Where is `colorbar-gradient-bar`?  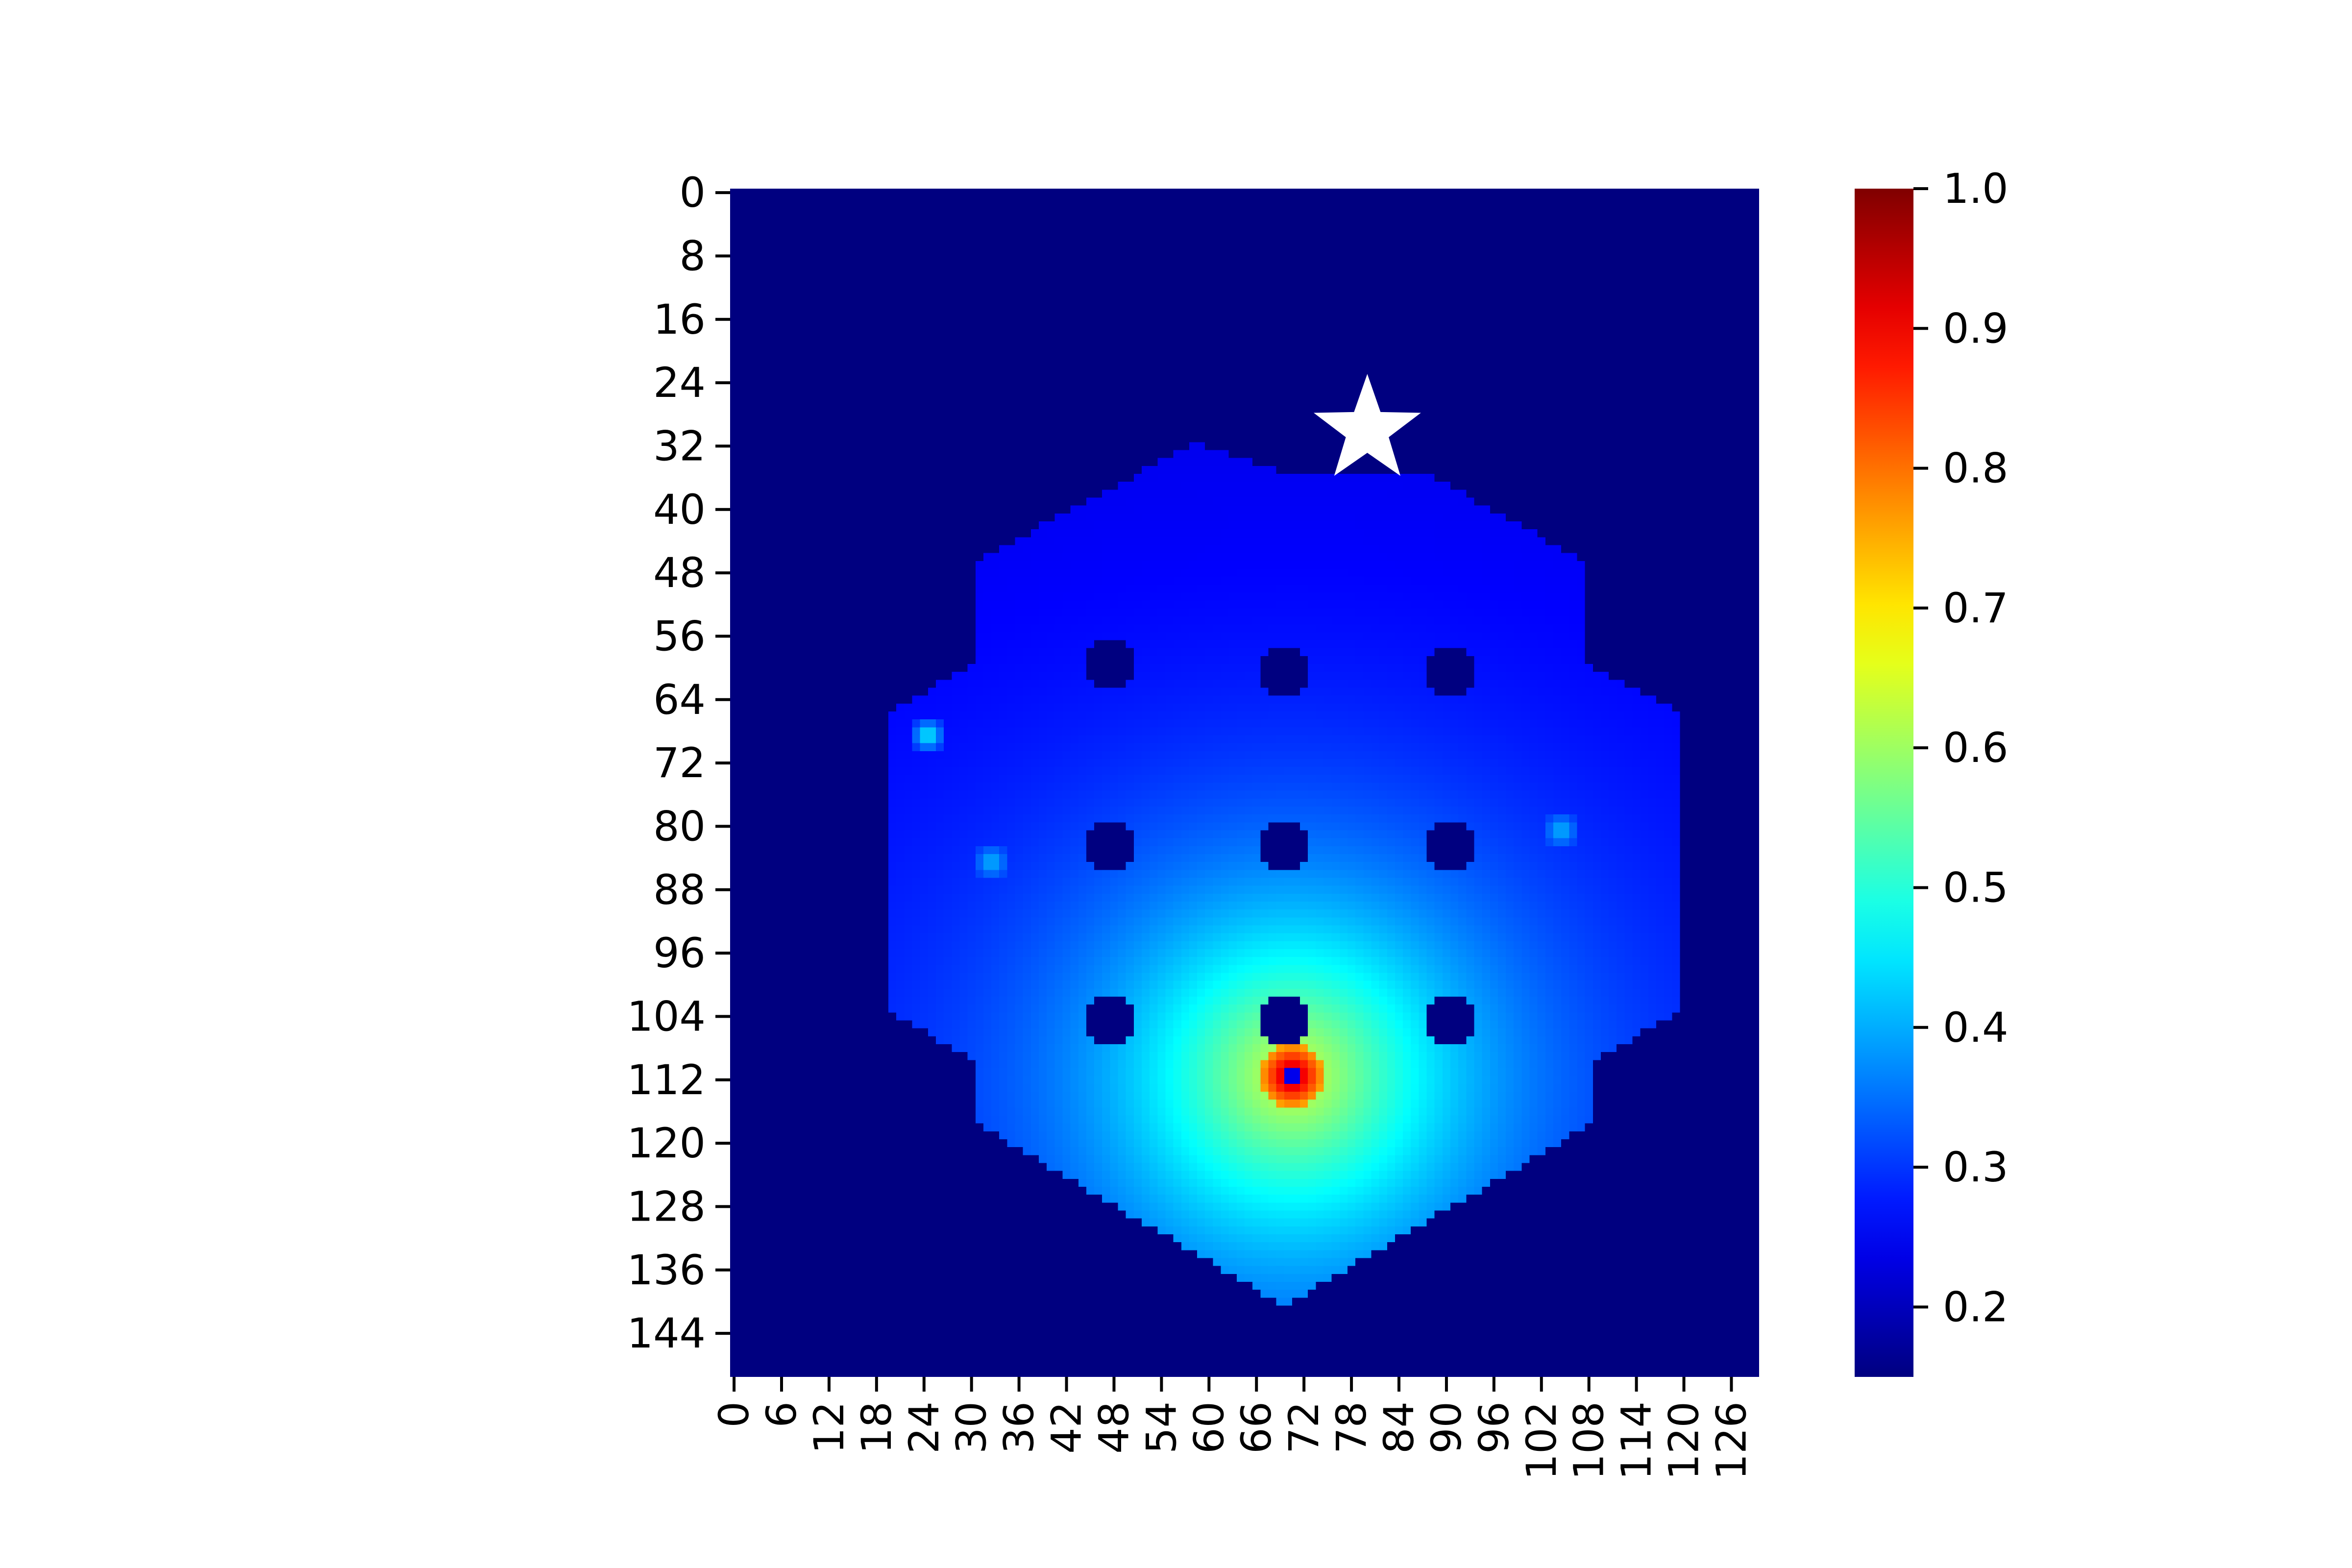 colorbar-gradient-bar is located at coordinates (1884, 783).